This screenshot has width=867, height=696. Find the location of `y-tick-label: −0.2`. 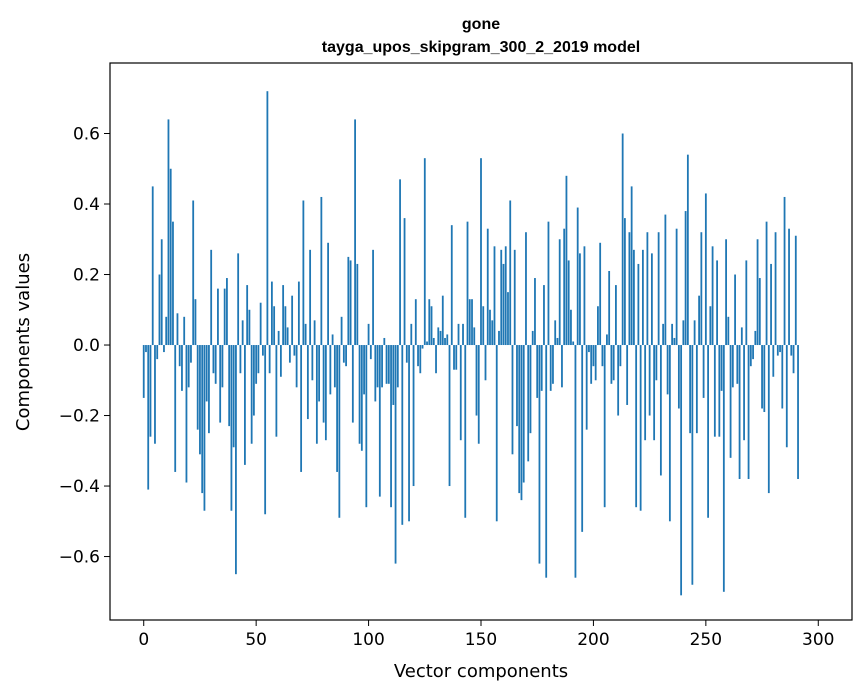

y-tick-label: −0.2 is located at coordinates (79, 417).